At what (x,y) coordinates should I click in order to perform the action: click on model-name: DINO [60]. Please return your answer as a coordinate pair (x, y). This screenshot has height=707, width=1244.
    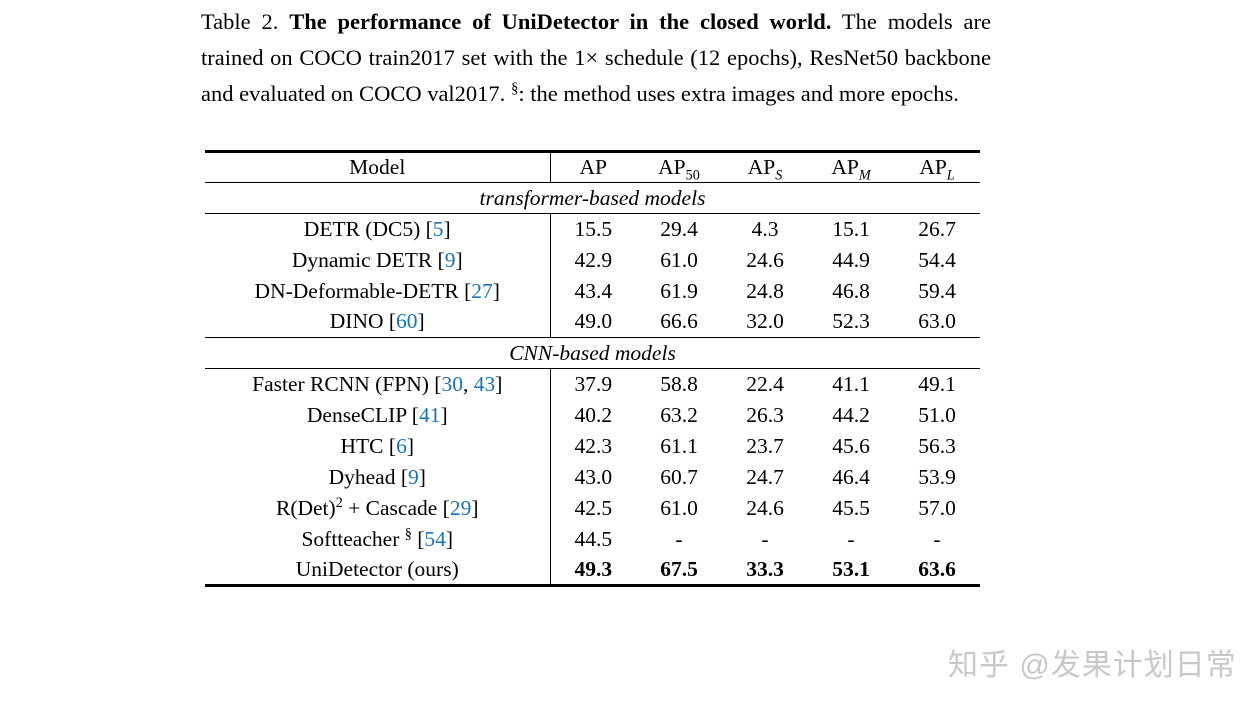
    Looking at the image, I should click on (378, 322).